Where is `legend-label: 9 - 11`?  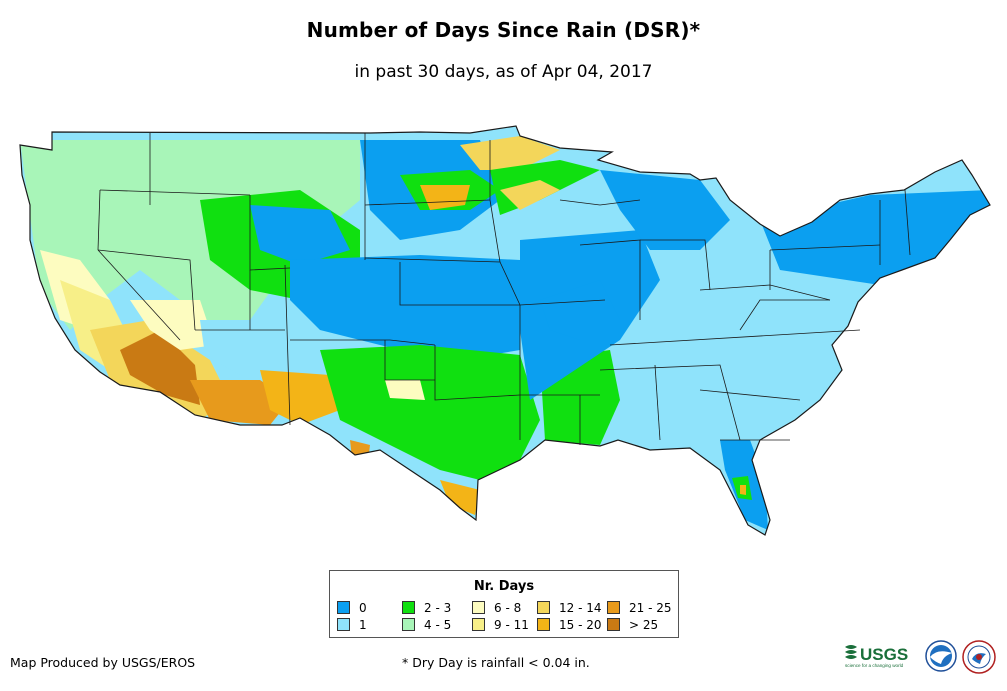
legend-label: 9 - 11 is located at coordinates (511, 625).